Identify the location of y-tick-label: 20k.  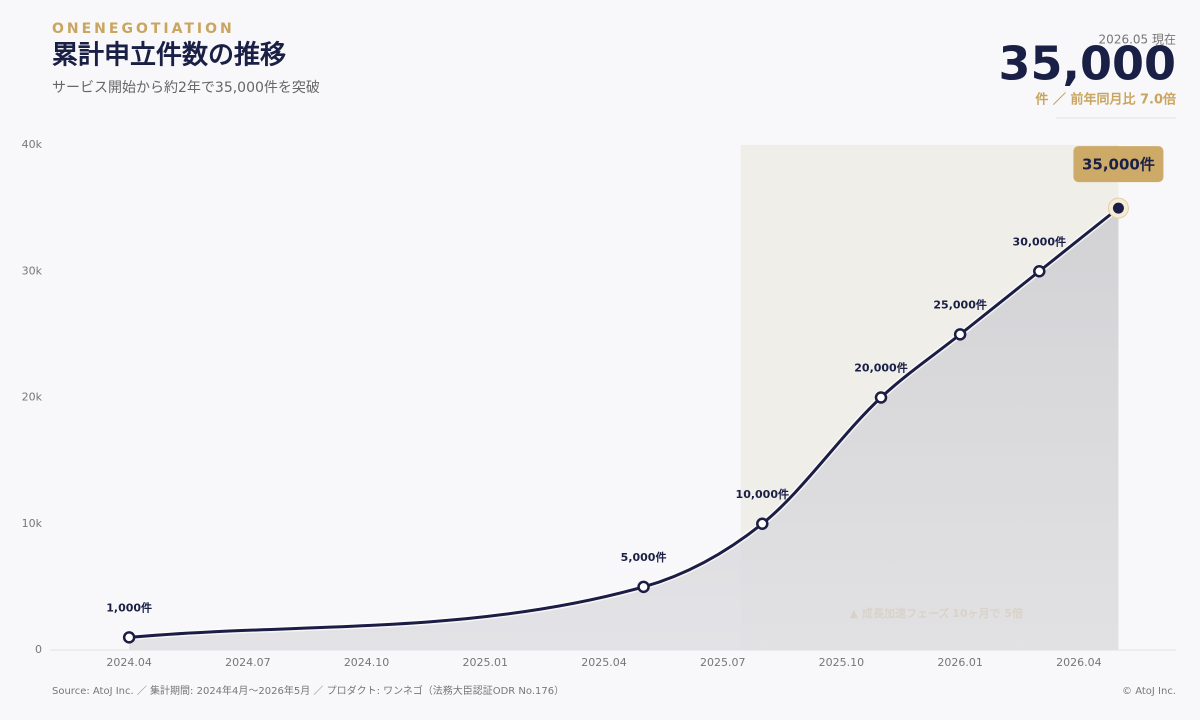
(32, 397).